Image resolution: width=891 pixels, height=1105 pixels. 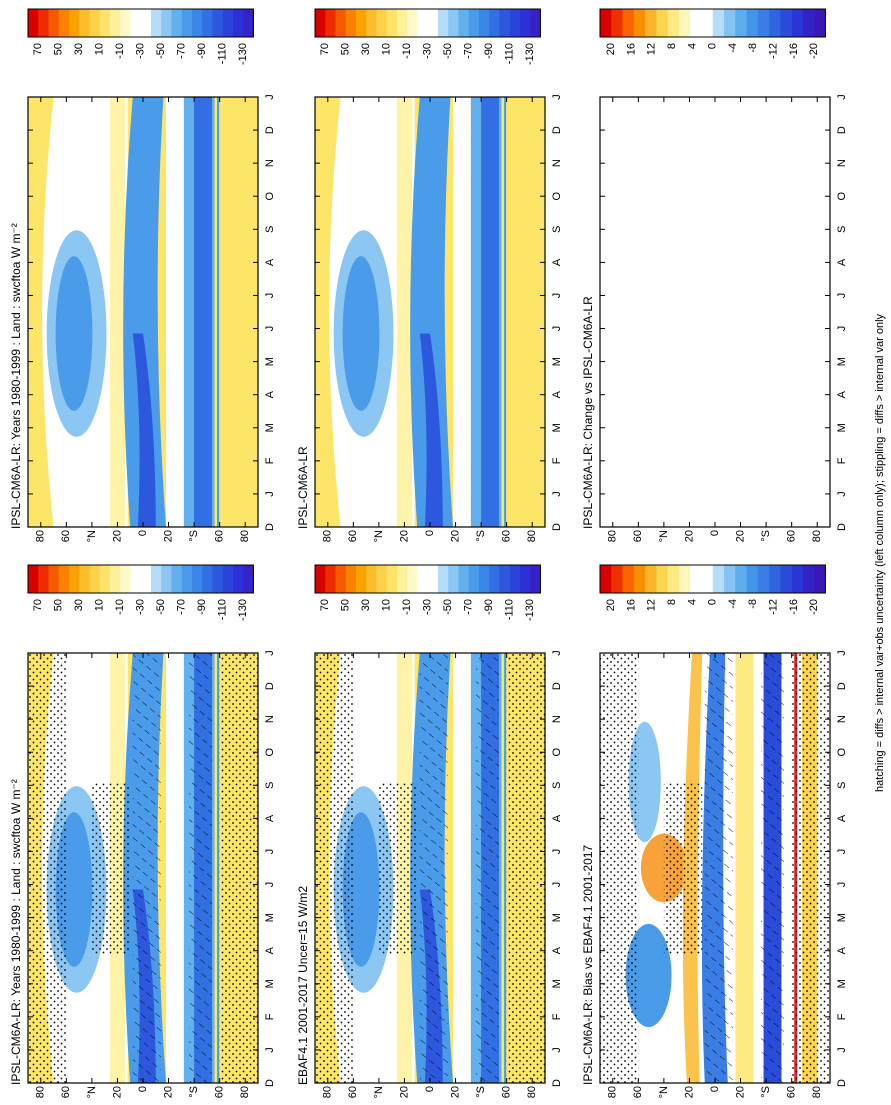 I want to click on lat-label: 0, so click(x=715, y=533).